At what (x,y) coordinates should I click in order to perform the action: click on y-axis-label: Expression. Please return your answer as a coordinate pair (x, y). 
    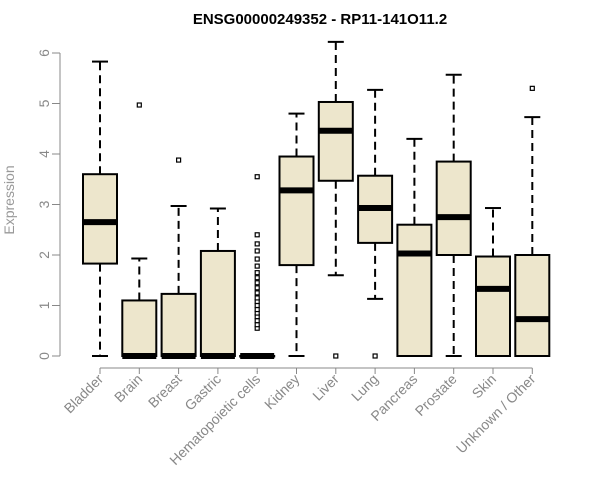
    Looking at the image, I should click on (9, 199).